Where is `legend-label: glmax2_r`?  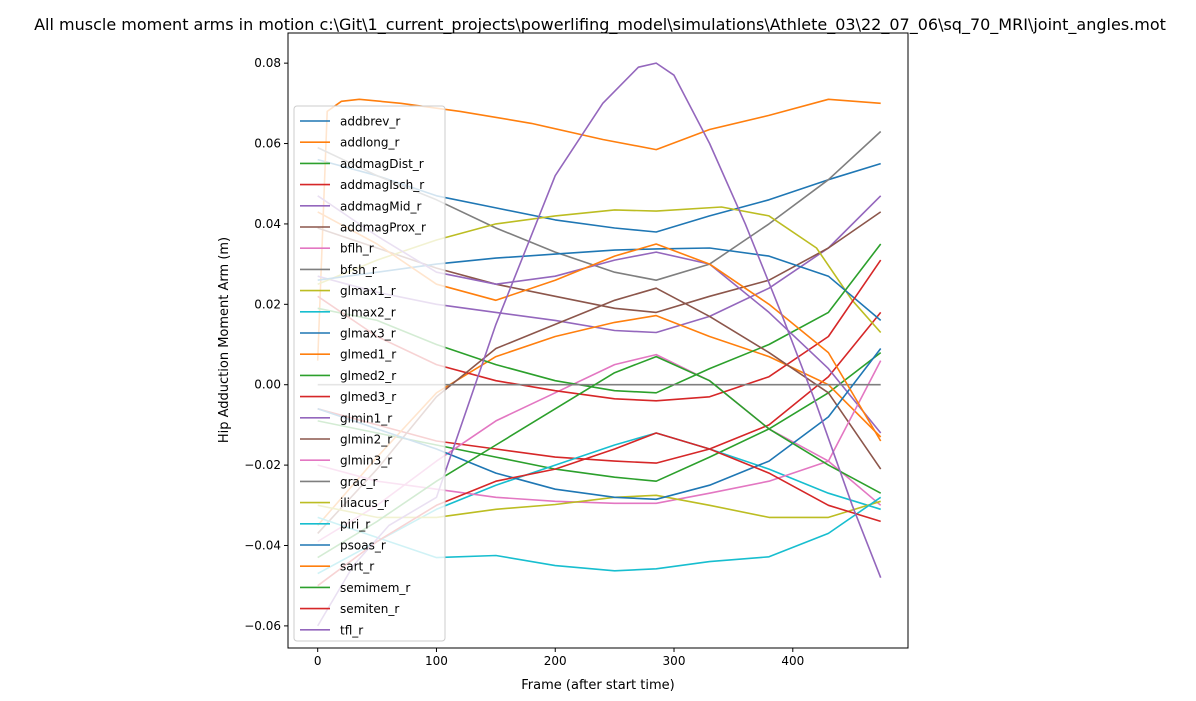 legend-label: glmax2_r is located at coordinates (368, 312).